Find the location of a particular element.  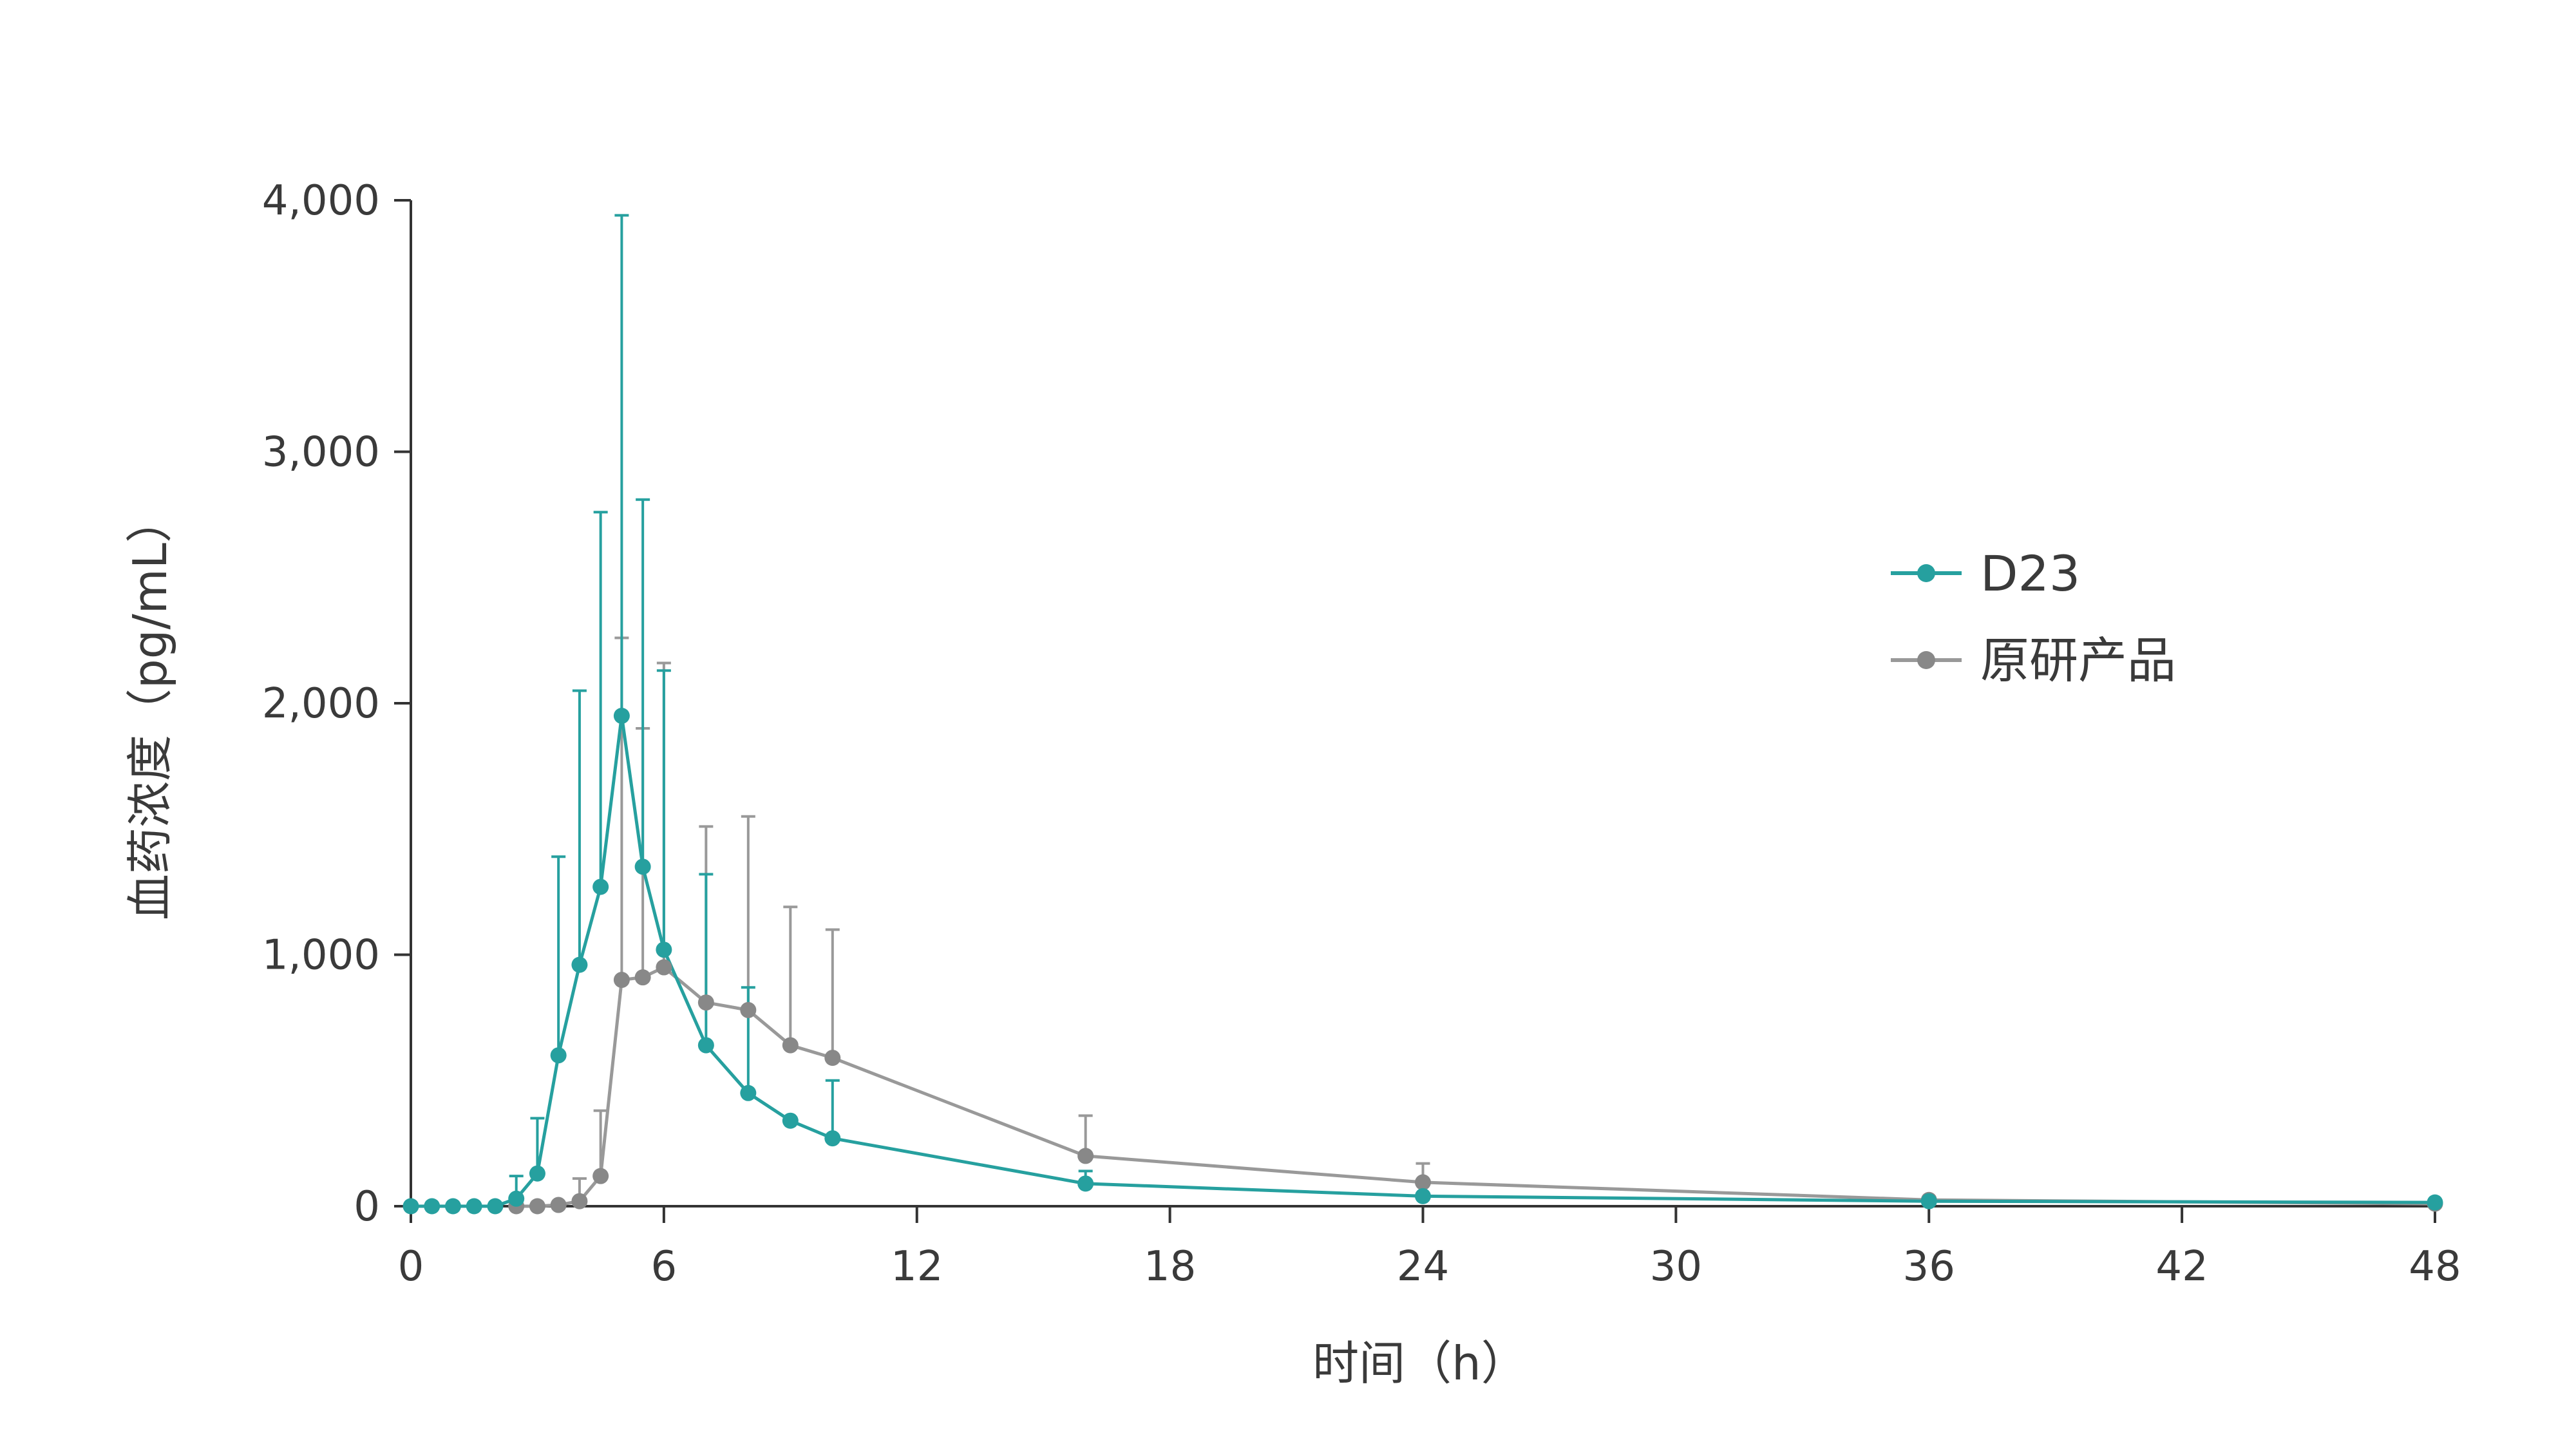

x-tick-label: 6 is located at coordinates (664, 1267).